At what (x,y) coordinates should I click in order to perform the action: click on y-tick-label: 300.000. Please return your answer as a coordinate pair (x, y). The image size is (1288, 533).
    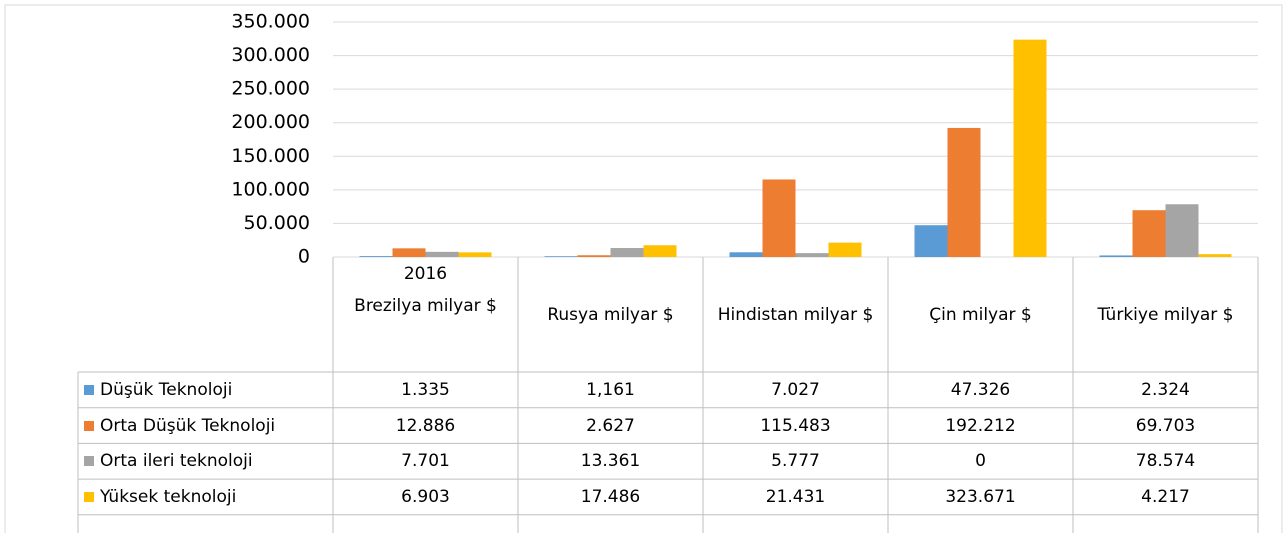
    Looking at the image, I should click on (270, 55).